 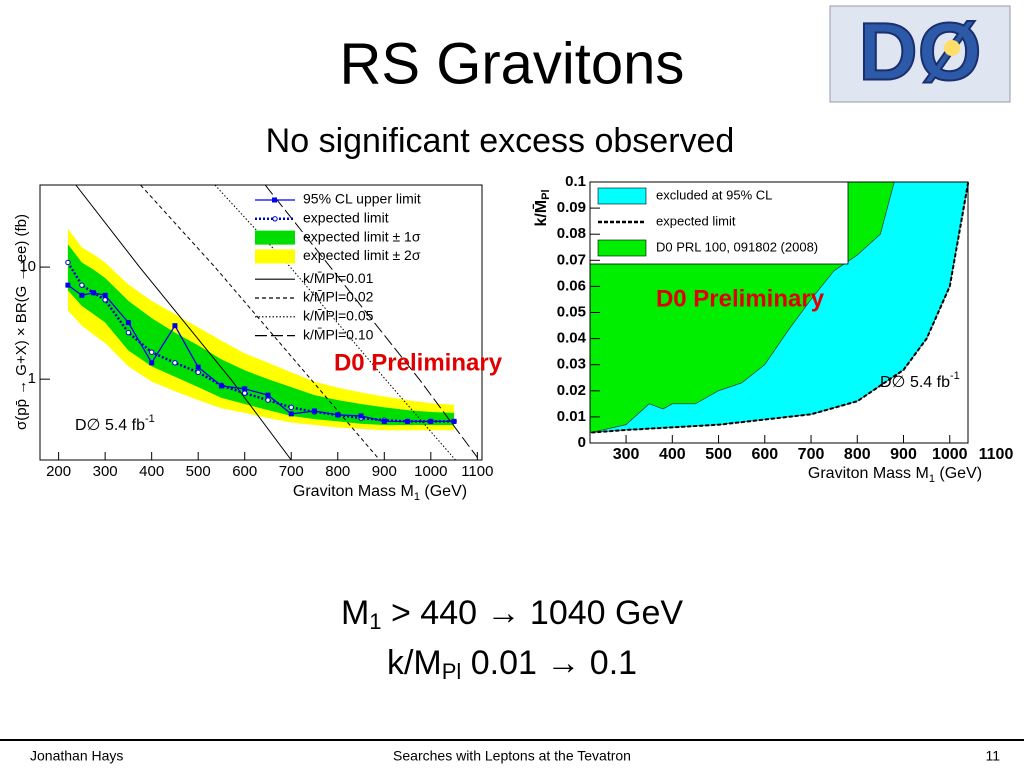 What do you see at coordinates (952, 48) in the screenshot?
I see `logo-star` at bounding box center [952, 48].